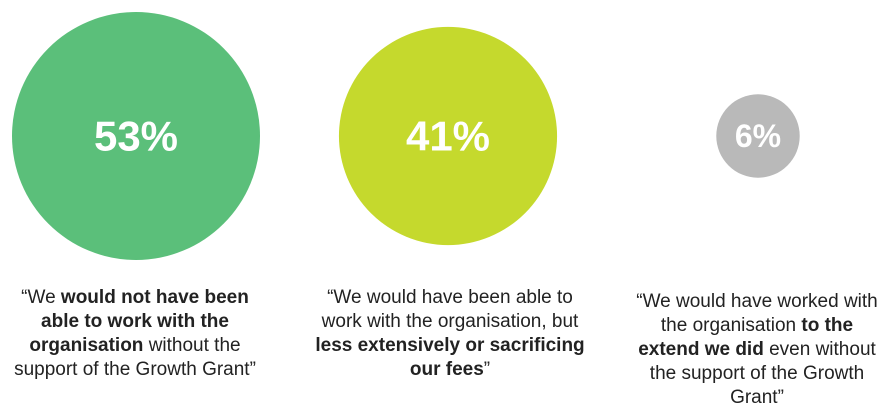 This screenshot has width=884, height=412. I want to click on bubble-value-label-1: 53%, so click(136, 136).